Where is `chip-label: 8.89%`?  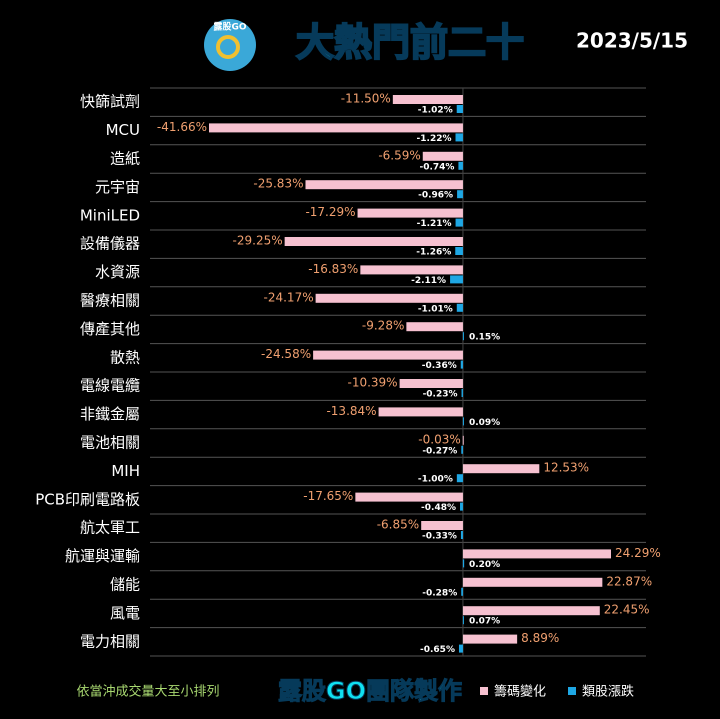
chip-label: 8.89% is located at coordinates (540, 638).